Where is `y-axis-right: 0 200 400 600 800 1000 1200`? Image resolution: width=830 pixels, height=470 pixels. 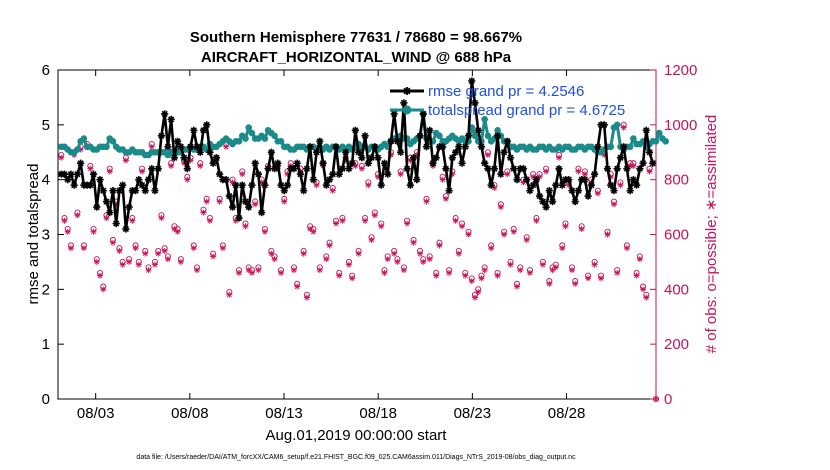
y-axis-right: 0 200 400 600 800 1000 1200 is located at coordinates (673, 235).